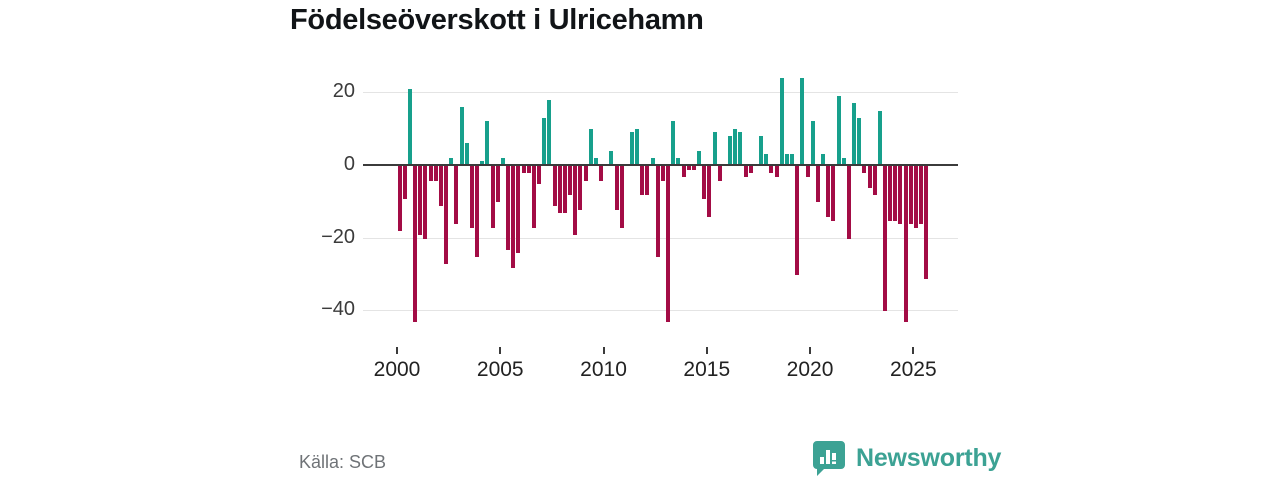  Describe the element at coordinates (461, 135) in the screenshot. I see `bar-2000-q12` at that location.